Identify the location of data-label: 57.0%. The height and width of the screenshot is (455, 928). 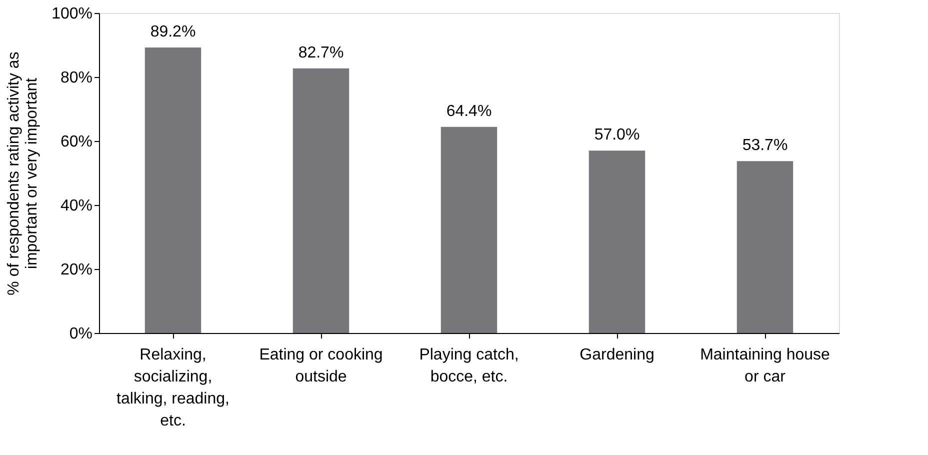
(617, 135).